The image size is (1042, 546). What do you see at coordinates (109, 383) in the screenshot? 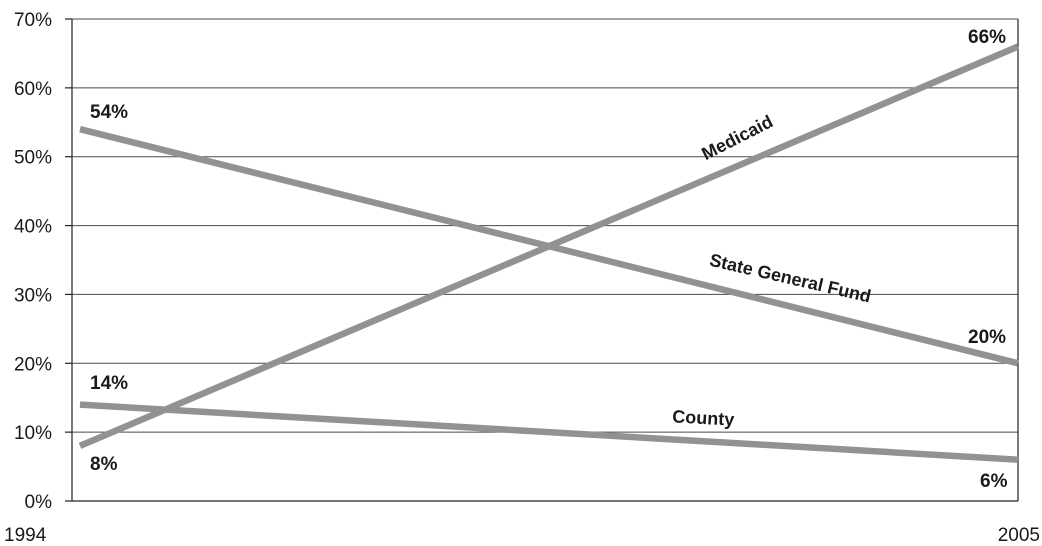
I see `data-label: 14%` at bounding box center [109, 383].